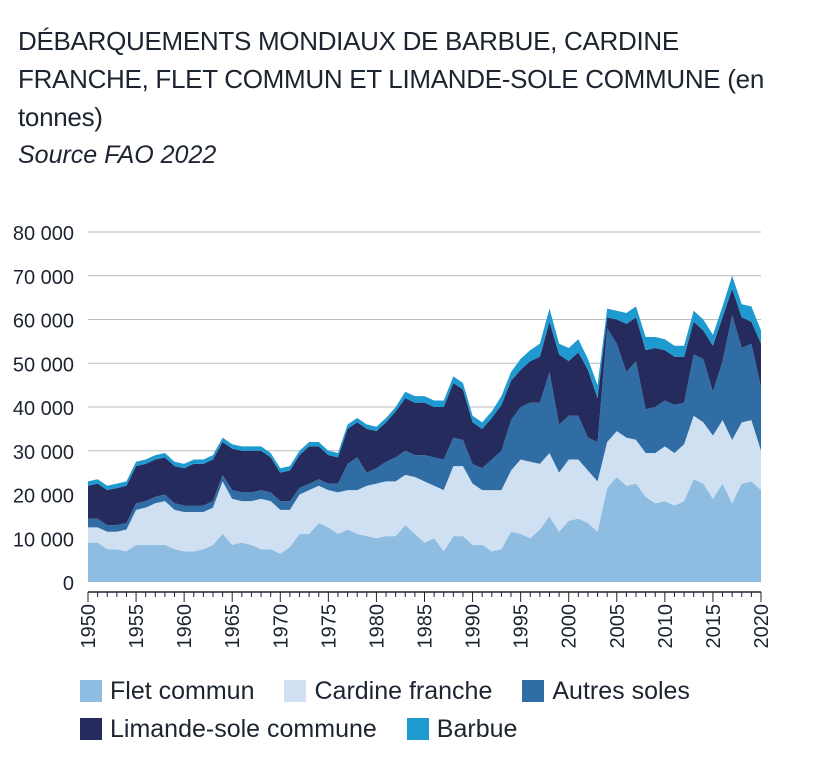 This screenshot has width=825, height=769. I want to click on x-tick-label: 2000, so click(570, 626).